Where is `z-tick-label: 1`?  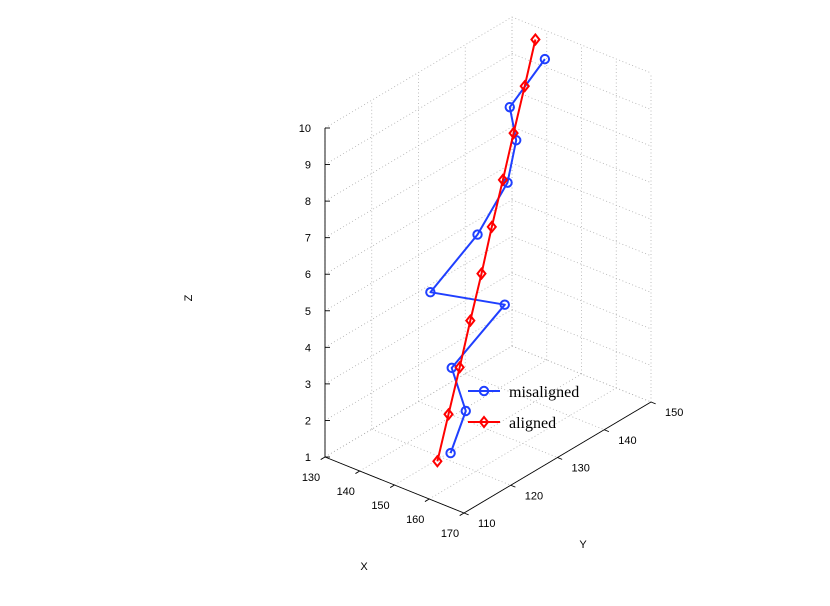
z-tick-label: 1 is located at coordinates (308, 458).